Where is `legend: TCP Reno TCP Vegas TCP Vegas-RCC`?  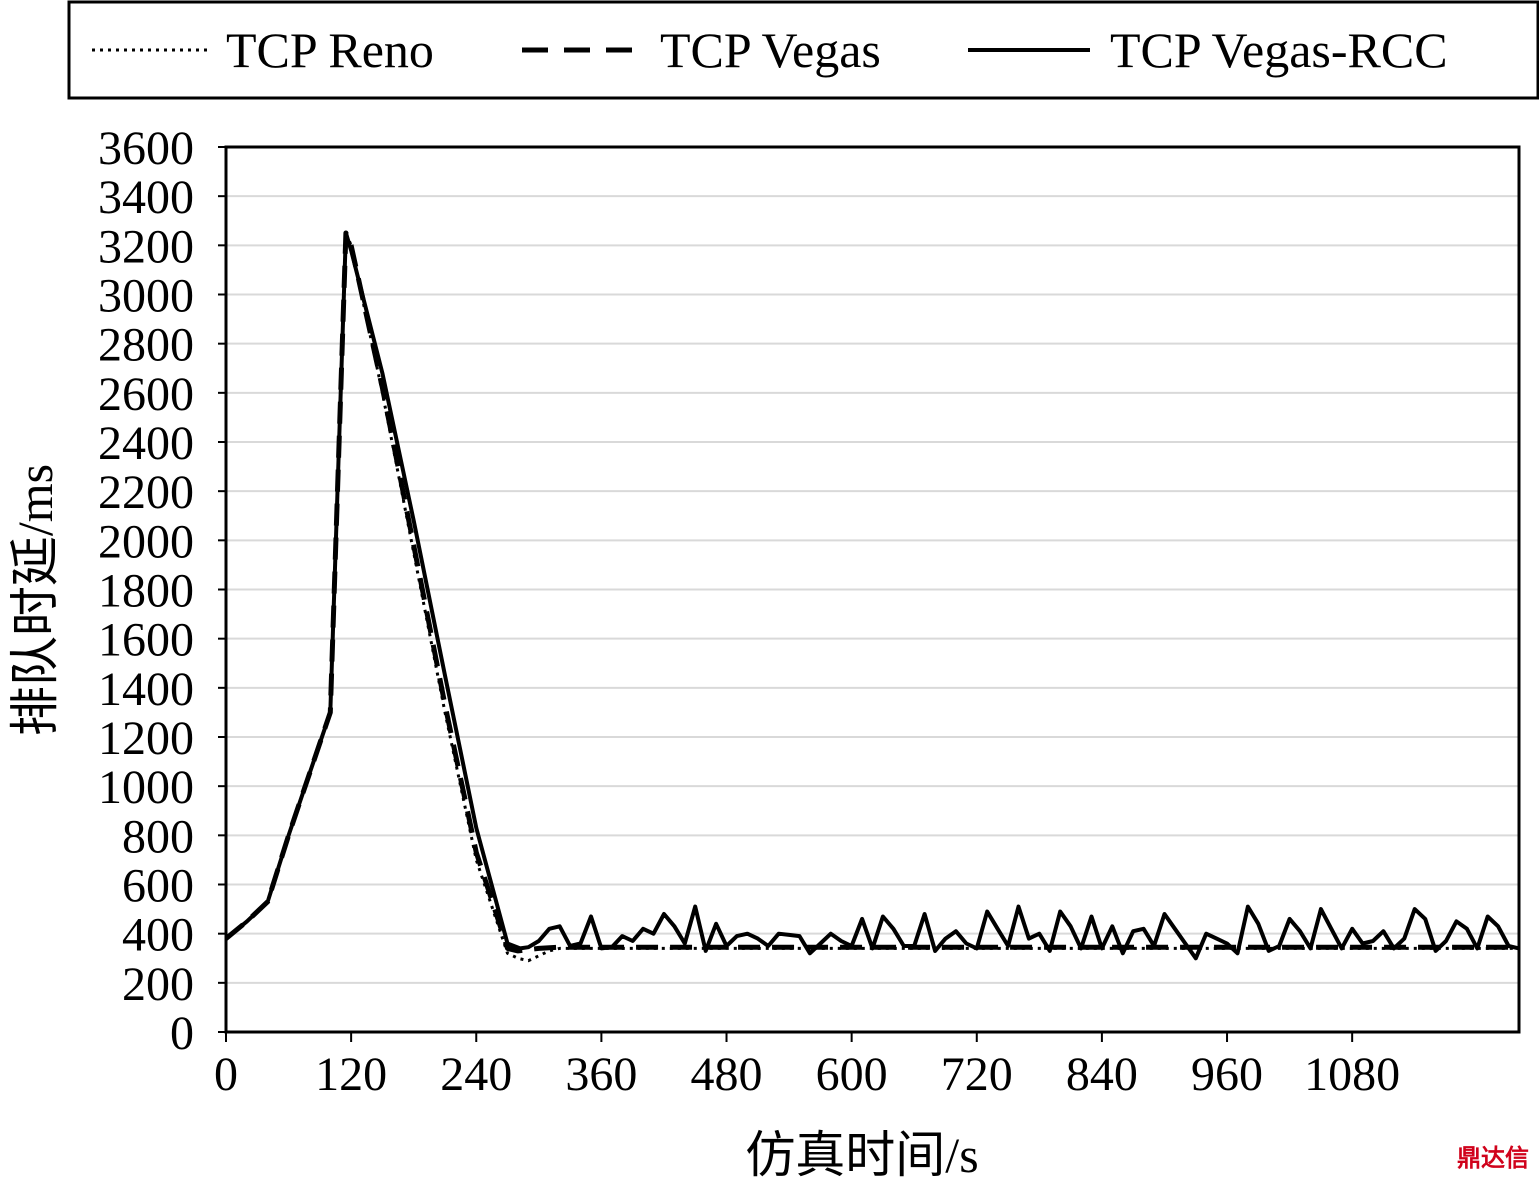
legend: TCP Reno TCP Vegas TCP Vegas-RCC is located at coordinates (803, 50).